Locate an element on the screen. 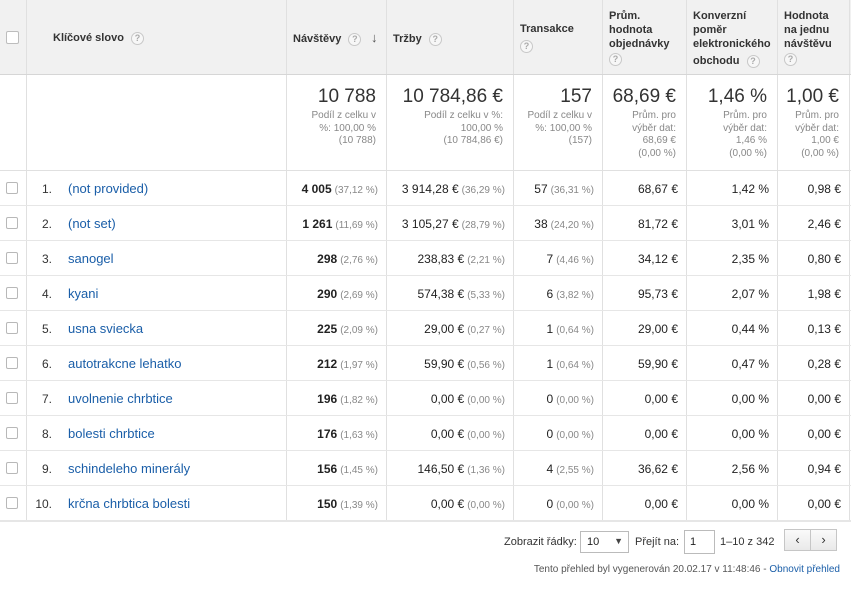  keyword-link: uvolnenie chrbtice is located at coordinates (120, 398).